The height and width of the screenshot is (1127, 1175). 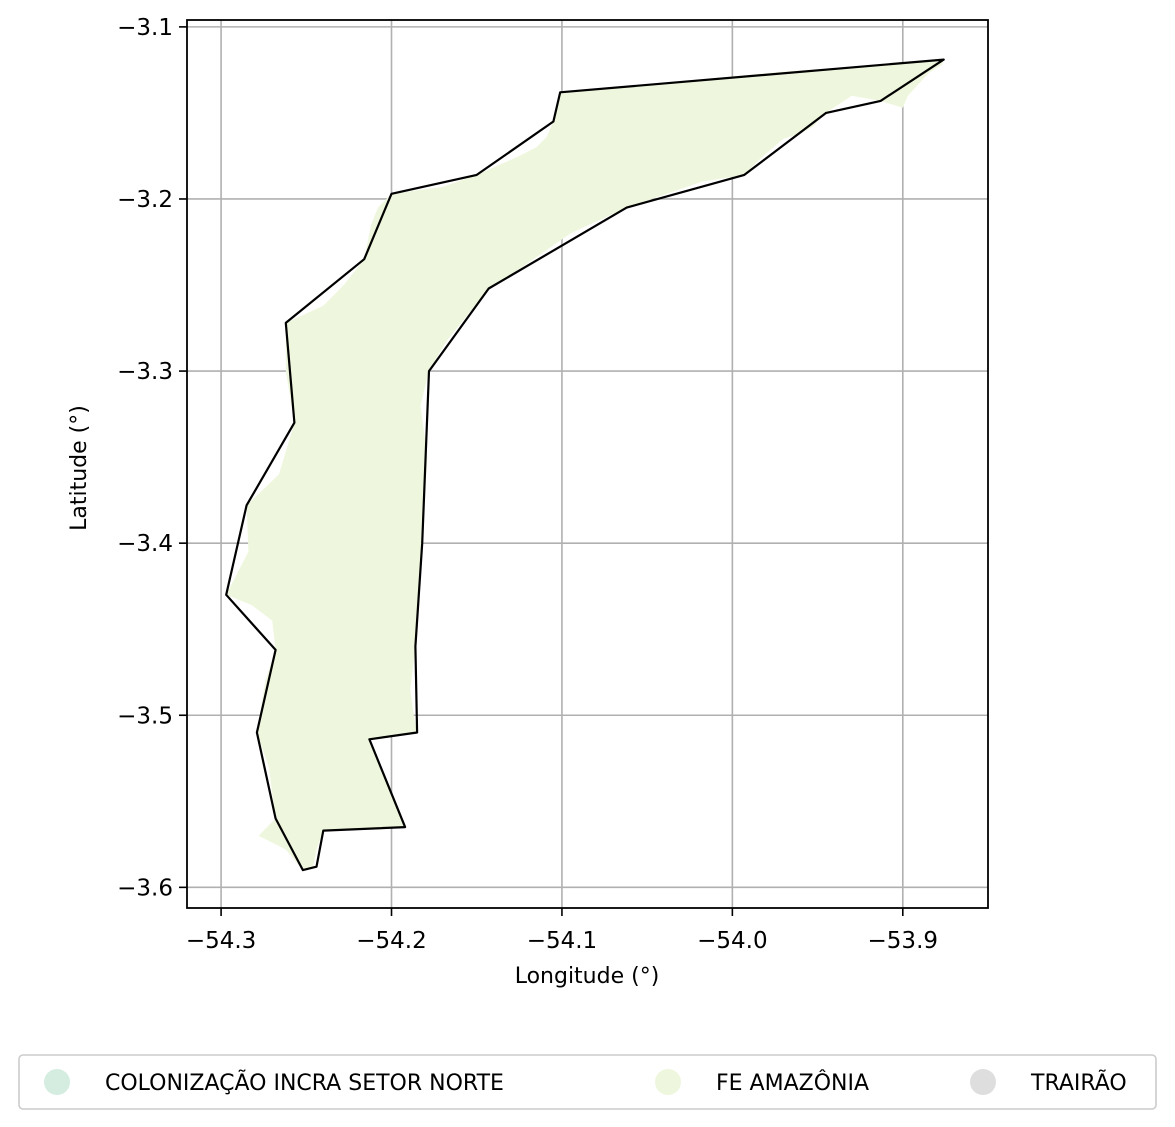 I want to click on y-axis-label: Latitude (°), so click(x=79, y=468).